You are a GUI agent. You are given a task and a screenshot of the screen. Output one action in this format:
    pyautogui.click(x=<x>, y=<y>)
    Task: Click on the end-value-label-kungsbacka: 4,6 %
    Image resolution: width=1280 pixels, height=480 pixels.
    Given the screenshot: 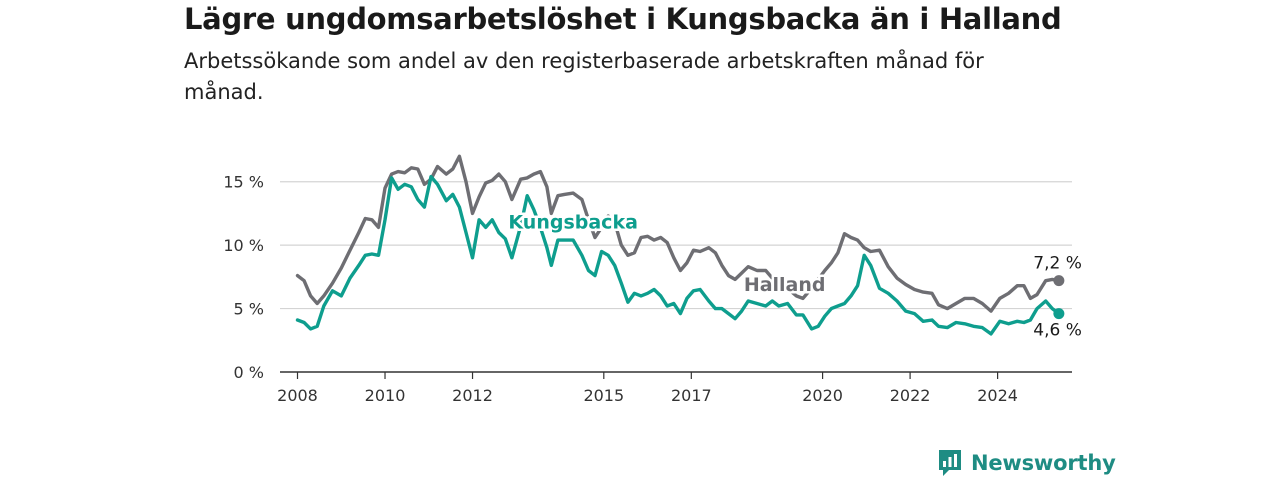 What is the action you would take?
    pyautogui.click(x=1057, y=331)
    